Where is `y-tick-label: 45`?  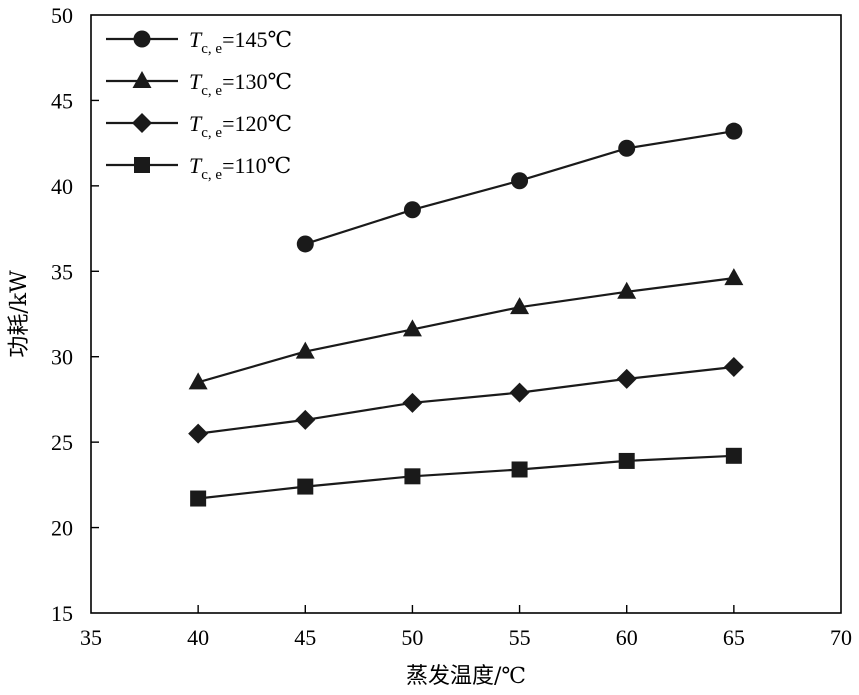 y-tick-label: 45 is located at coordinates (62, 100).